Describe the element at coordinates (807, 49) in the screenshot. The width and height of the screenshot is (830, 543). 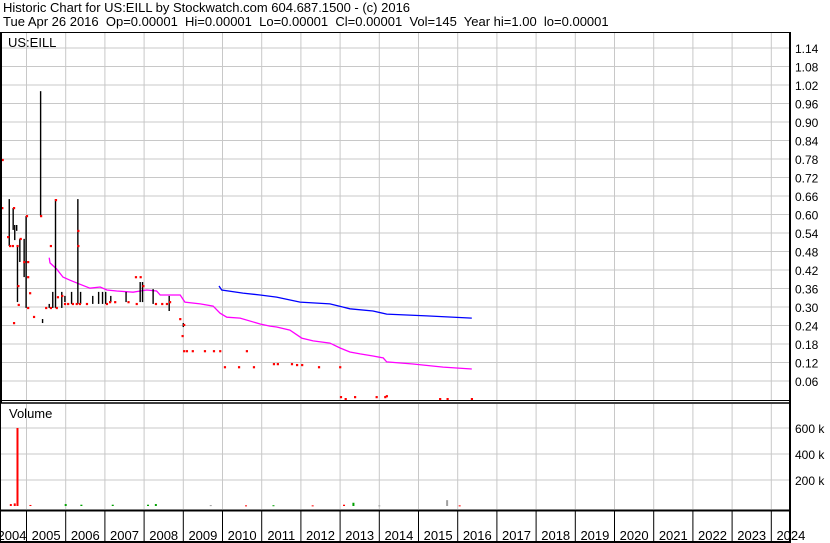
I see `price-tick-label: 1.14` at that location.